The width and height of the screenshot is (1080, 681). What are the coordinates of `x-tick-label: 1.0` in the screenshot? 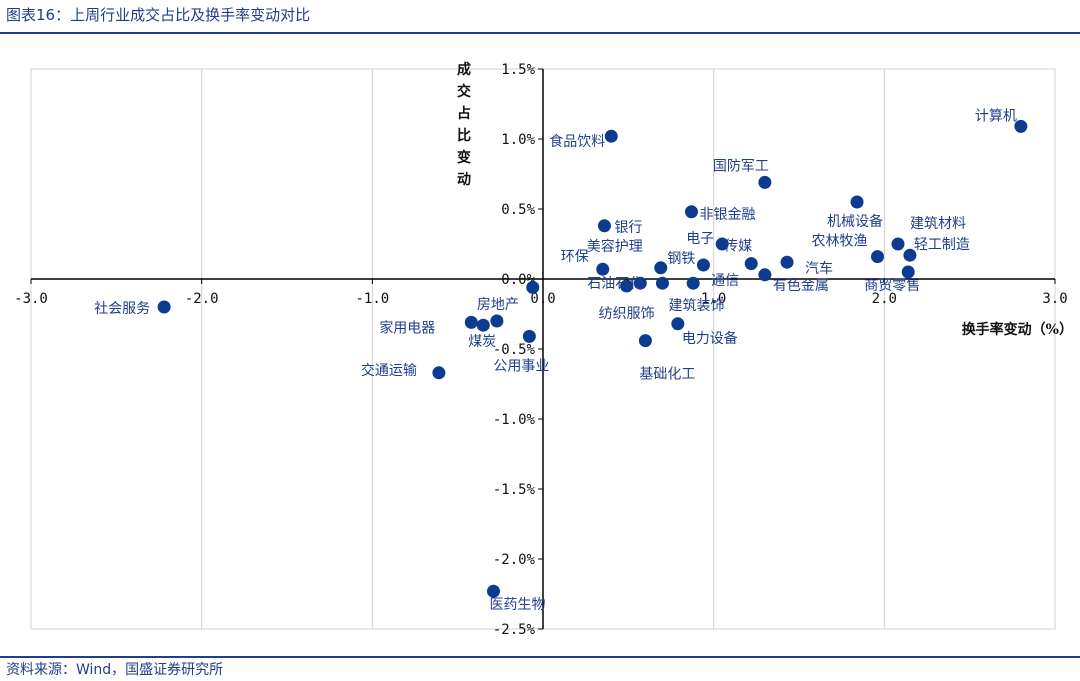 It's located at (713, 299).